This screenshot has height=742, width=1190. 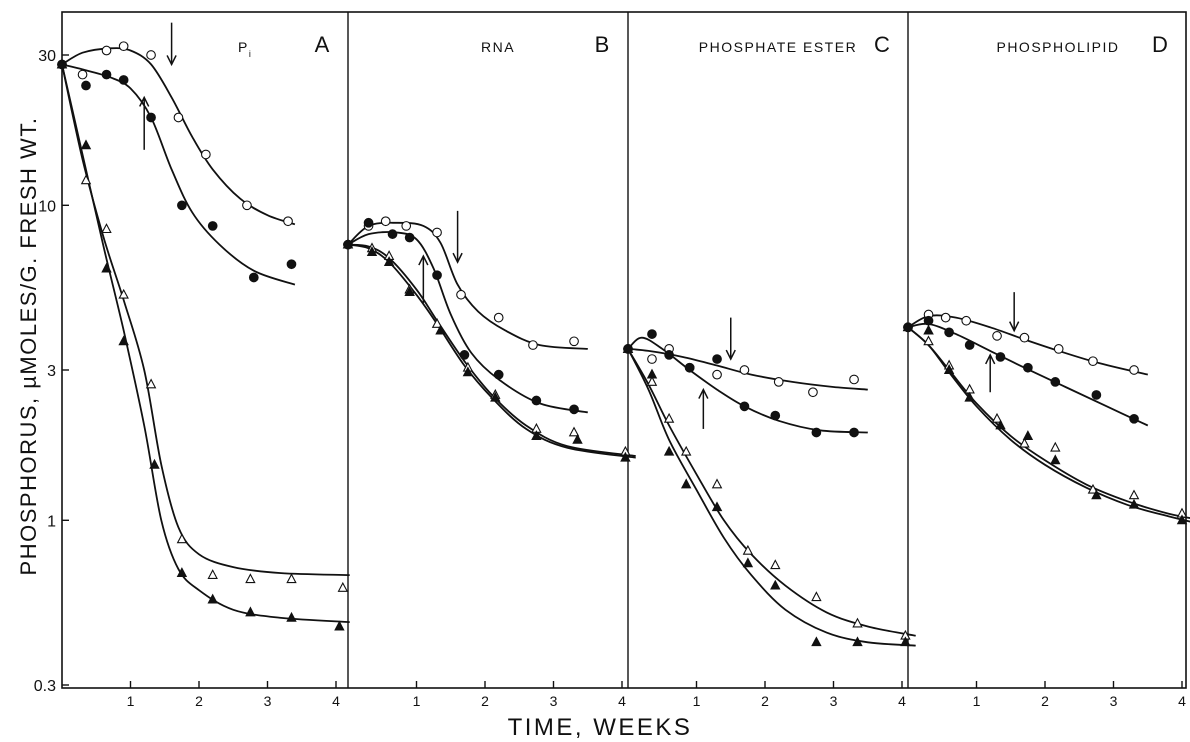 What do you see at coordinates (51, 521) in the screenshot?
I see `y-tick-label: 1` at bounding box center [51, 521].